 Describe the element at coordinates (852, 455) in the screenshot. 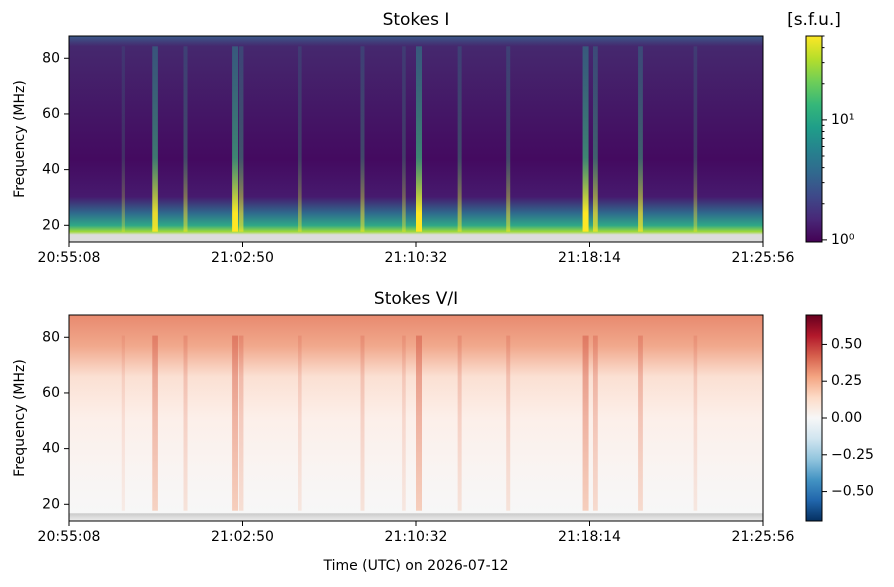

I see `colorbar-tick-label: −0.25` at that location.